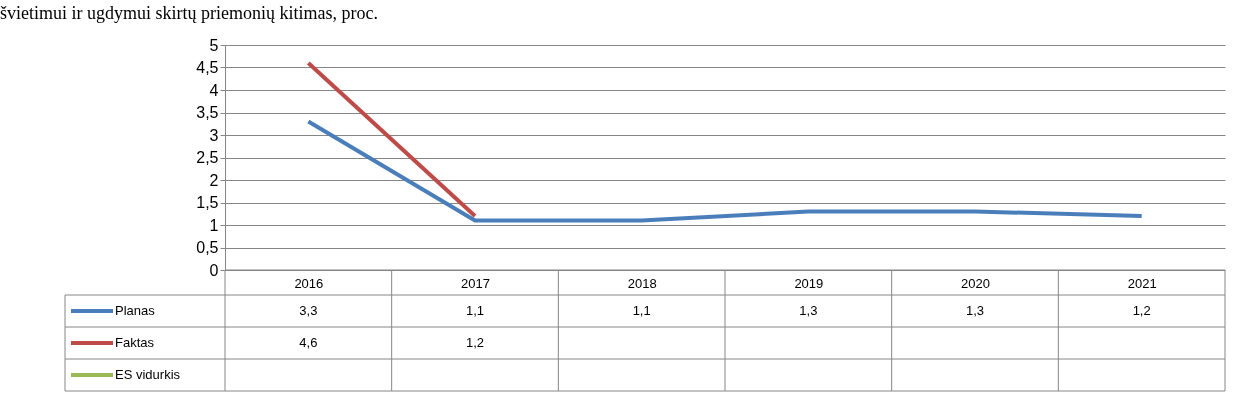 The height and width of the screenshot is (414, 1243). I want to click on y-tick-label: 1,5, so click(207, 202).